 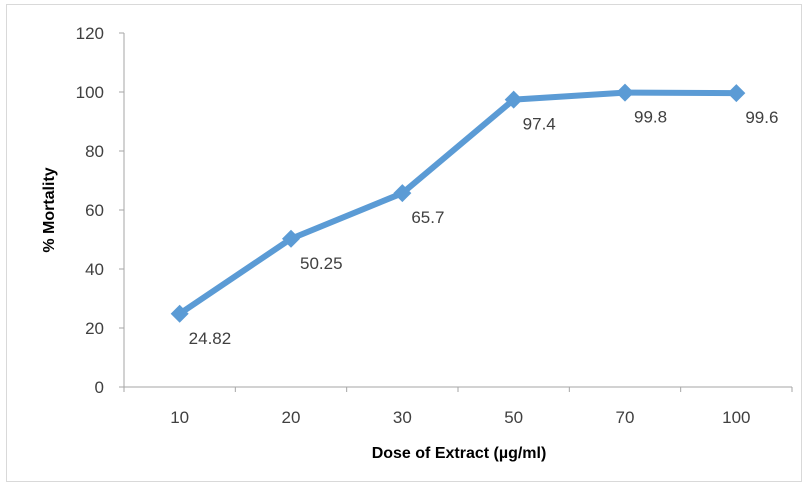 What do you see at coordinates (90, 33) in the screenshot?
I see `y-tick-label: 120` at bounding box center [90, 33].